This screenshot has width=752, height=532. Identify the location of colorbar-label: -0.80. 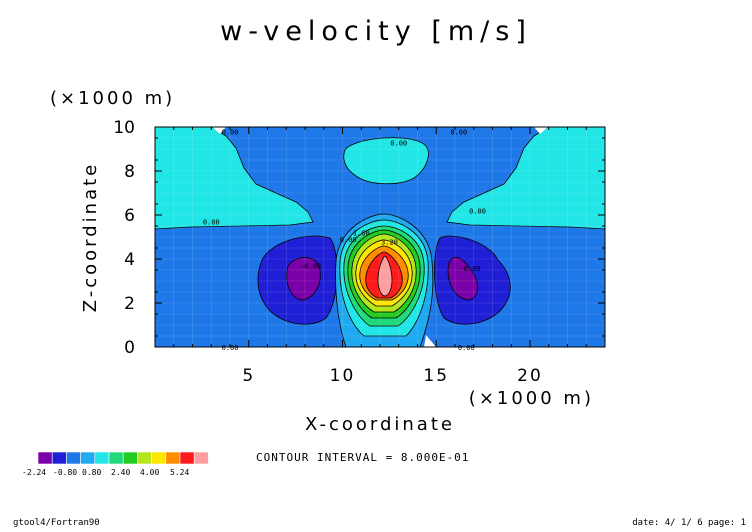
(65, 472).